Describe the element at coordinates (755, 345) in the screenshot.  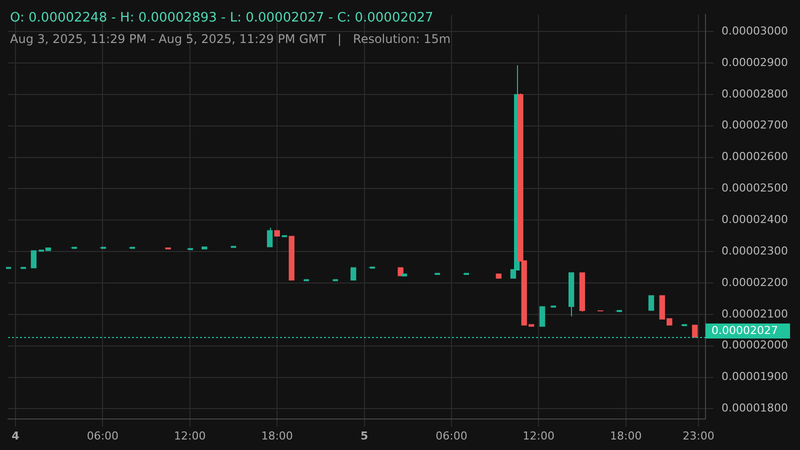
I see `y-tick-label: 0.00002000` at that location.